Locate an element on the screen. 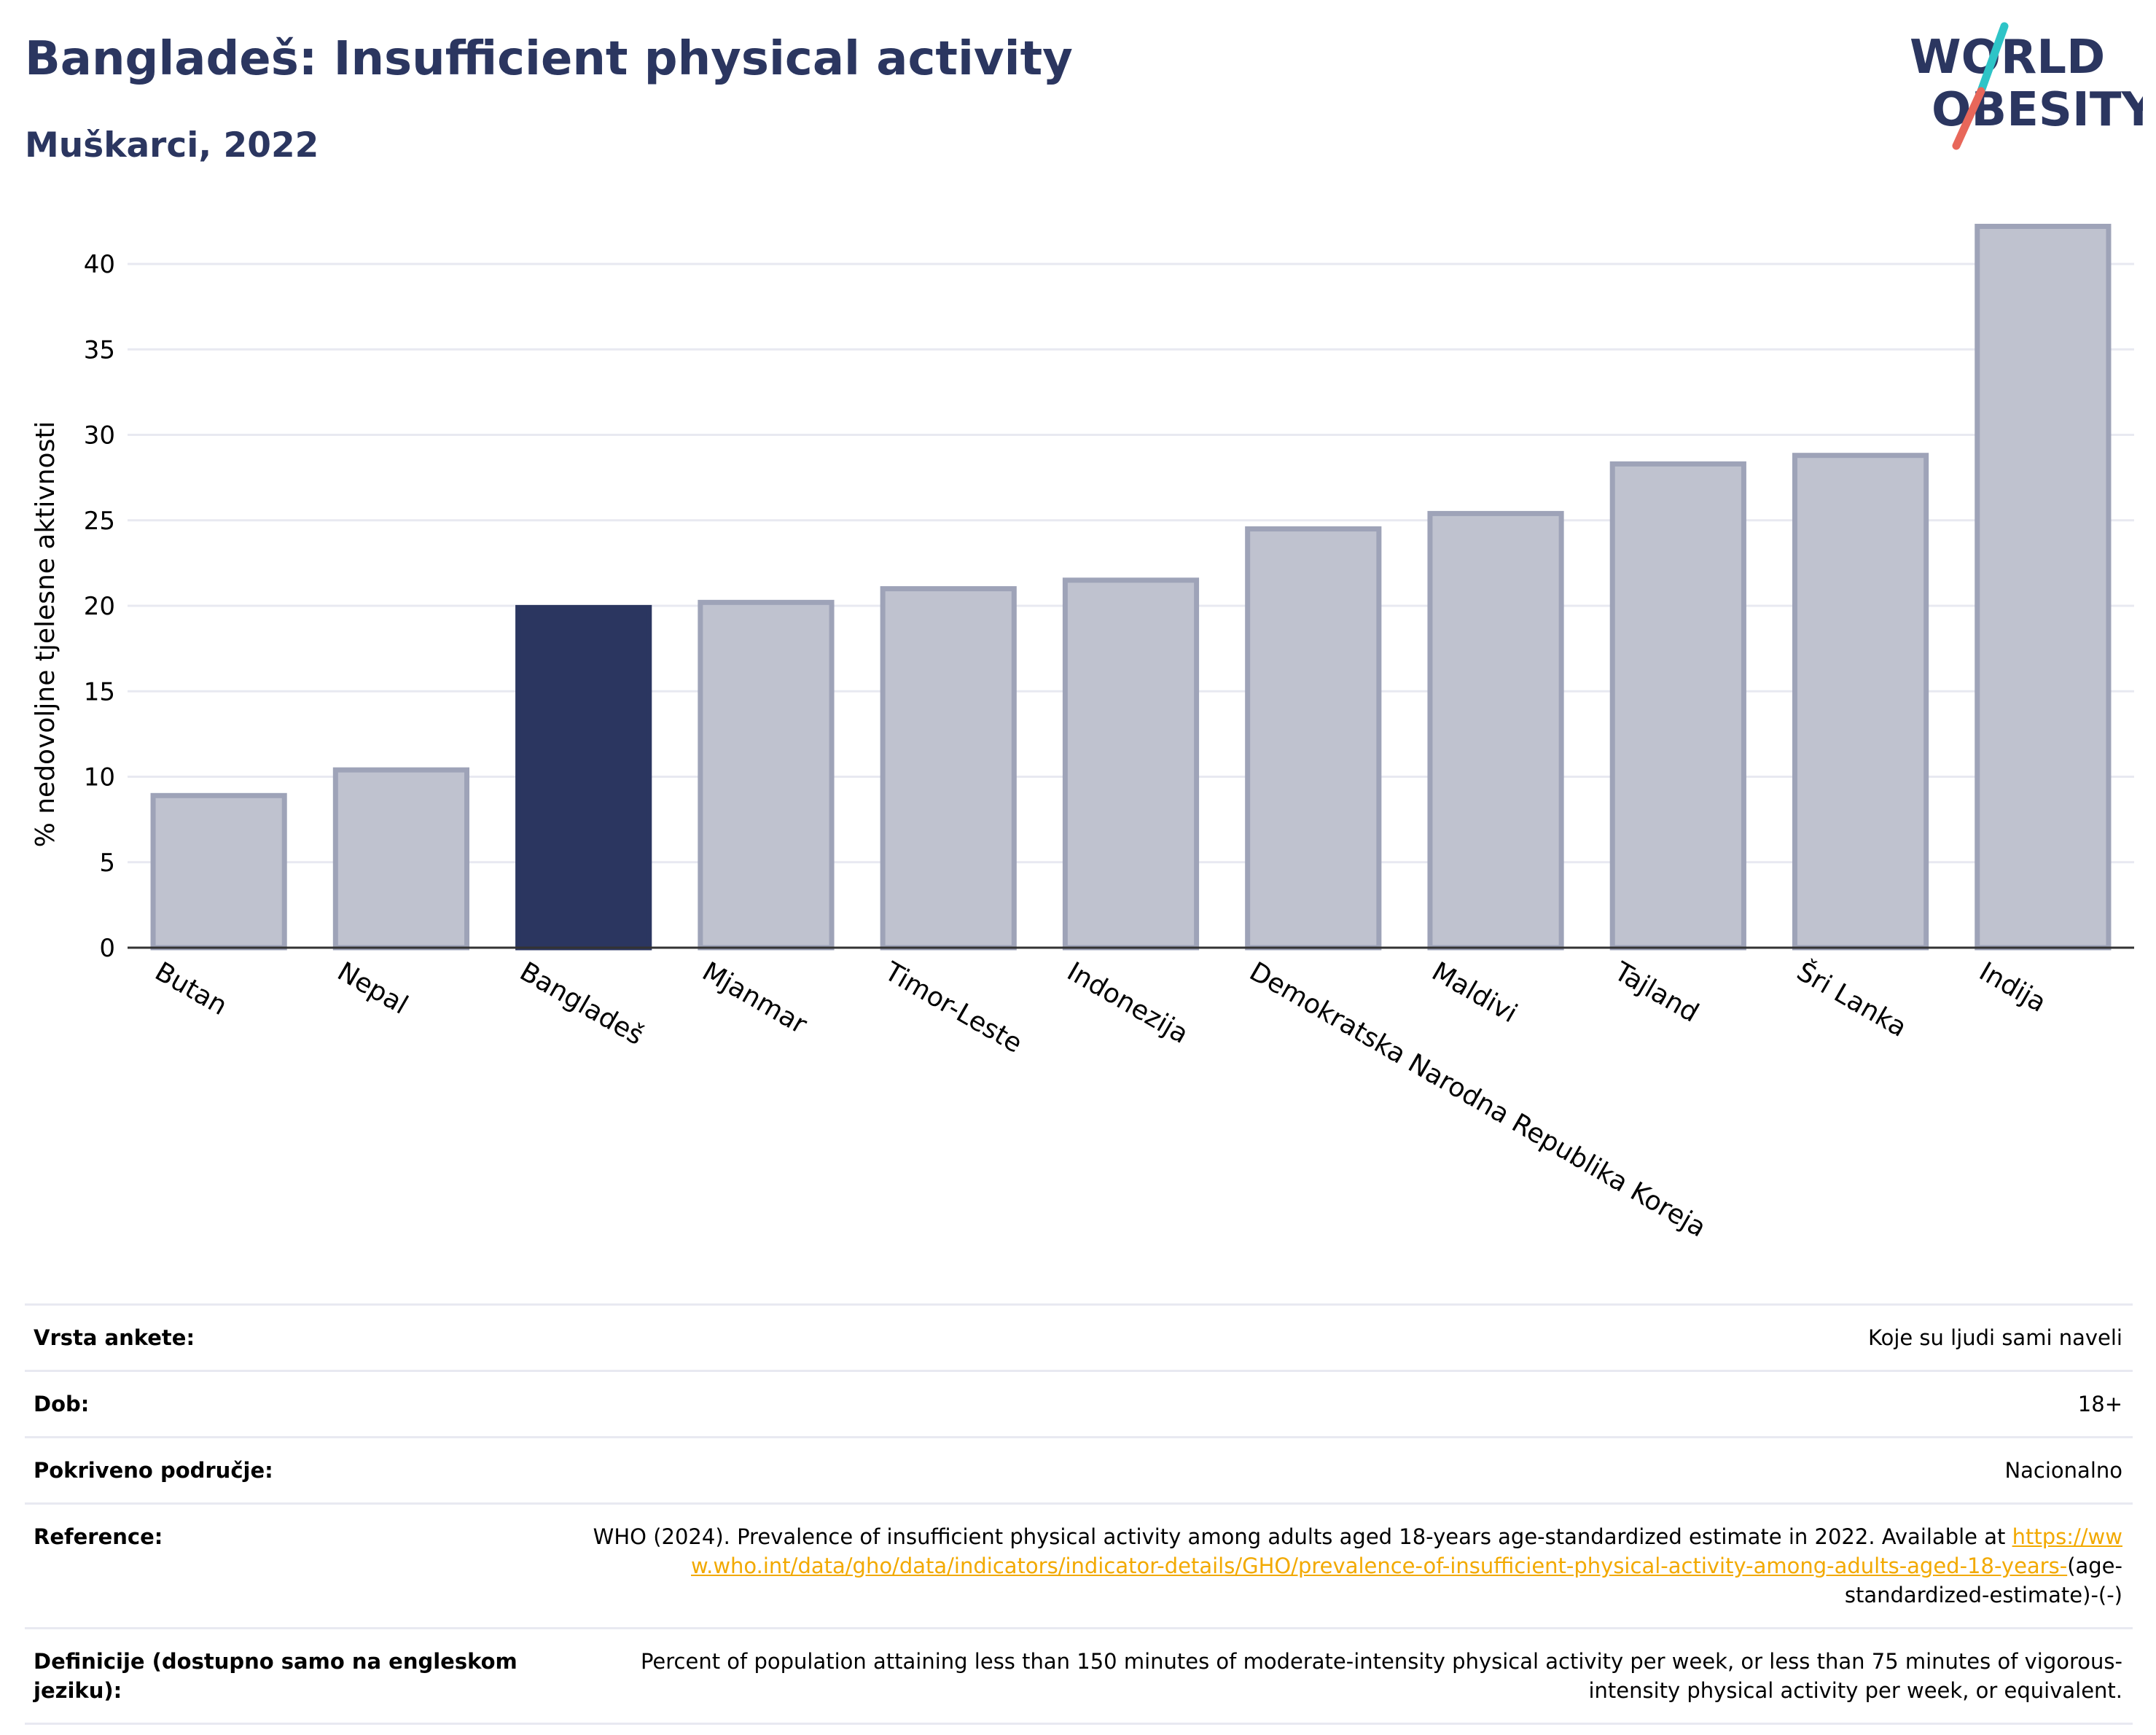  logo-text-world: WORLD is located at coordinates (2008, 58).